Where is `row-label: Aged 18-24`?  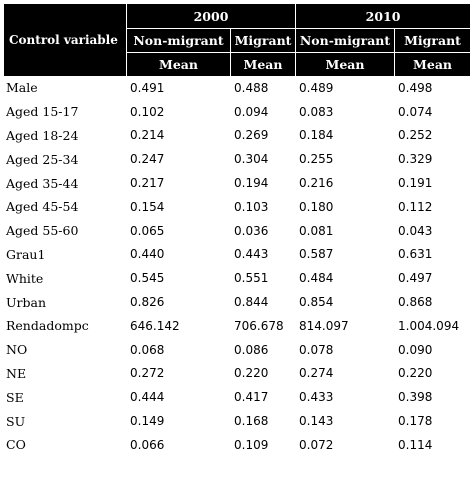
row-label: Aged 18-24 is located at coordinates (42, 135).